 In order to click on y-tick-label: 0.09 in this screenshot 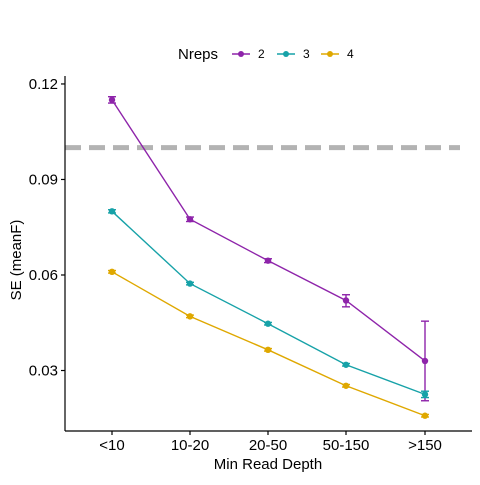, I will do `click(43, 179)`.